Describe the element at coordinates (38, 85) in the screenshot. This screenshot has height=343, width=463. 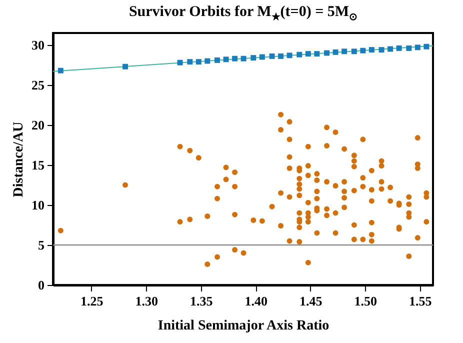
I see `y-tick-label: 25` at that location.